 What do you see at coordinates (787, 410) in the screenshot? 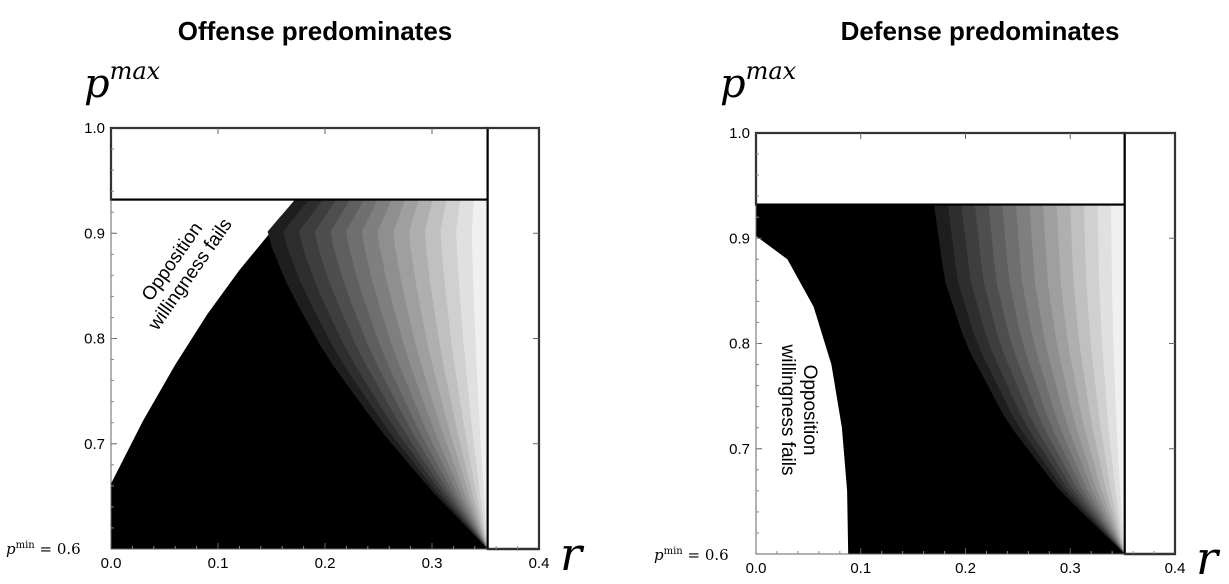
I see `annotation-line2: willingness fails` at bounding box center [787, 410].